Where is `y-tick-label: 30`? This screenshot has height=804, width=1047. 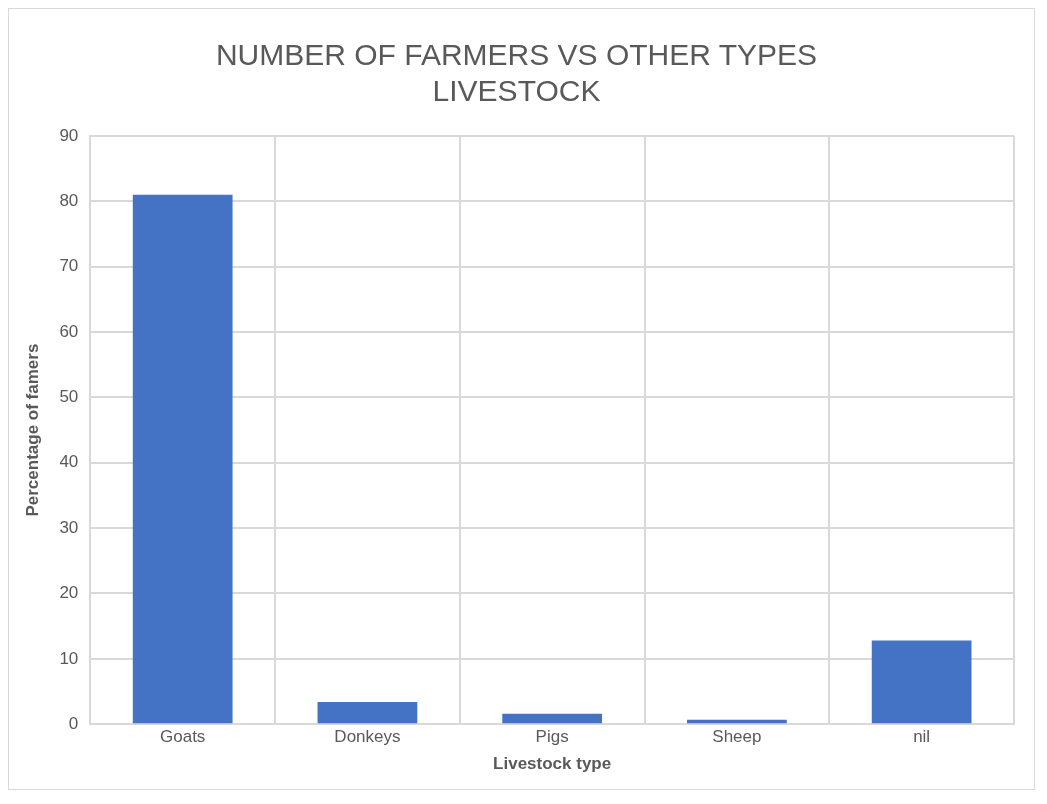 y-tick-label: 30 is located at coordinates (69, 527).